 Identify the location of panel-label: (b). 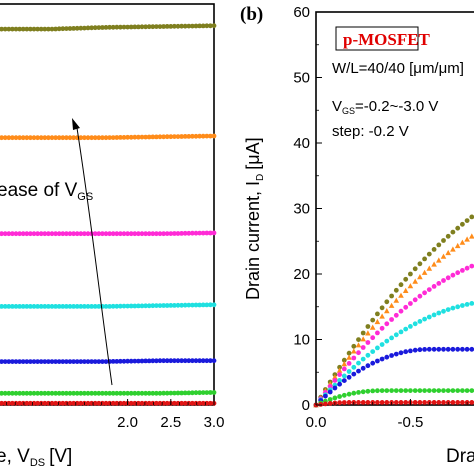
(251, 14).